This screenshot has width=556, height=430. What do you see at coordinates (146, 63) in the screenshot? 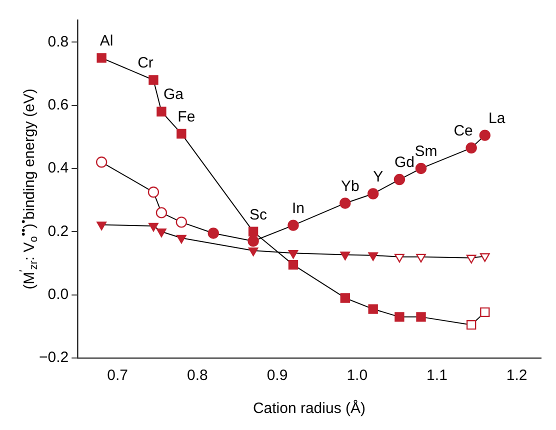
I see `annotation: Cr` at bounding box center [146, 63].